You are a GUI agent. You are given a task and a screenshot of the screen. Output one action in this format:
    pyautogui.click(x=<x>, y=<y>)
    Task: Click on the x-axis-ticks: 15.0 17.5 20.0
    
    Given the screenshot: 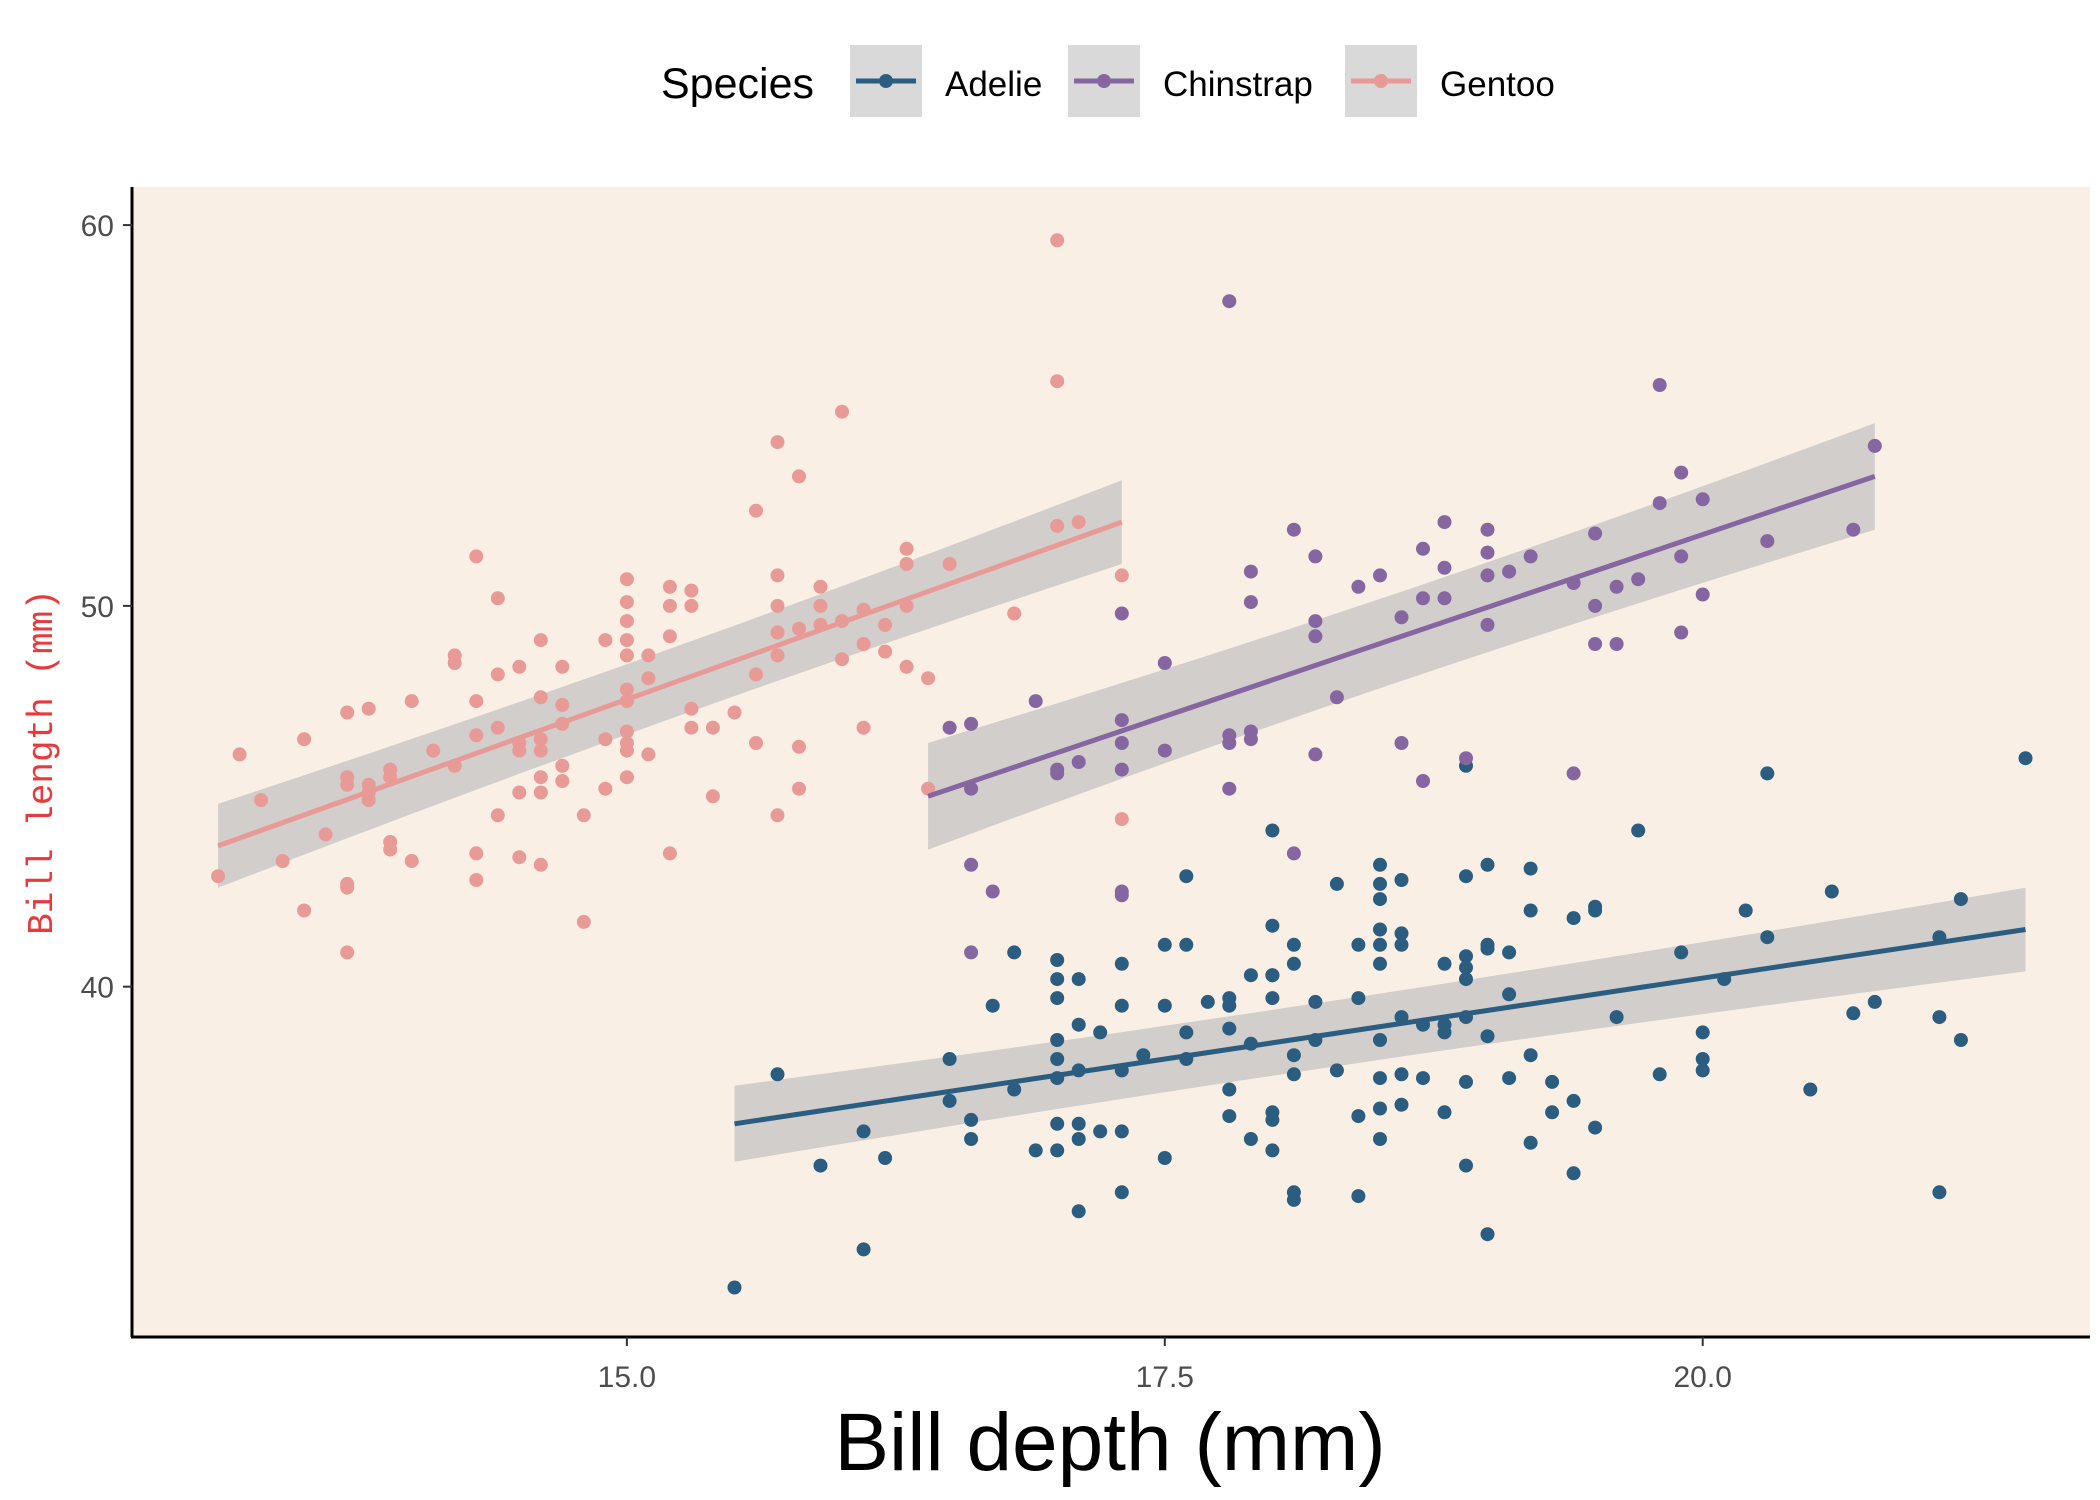 What is the action you would take?
    pyautogui.click(x=1165, y=1365)
    